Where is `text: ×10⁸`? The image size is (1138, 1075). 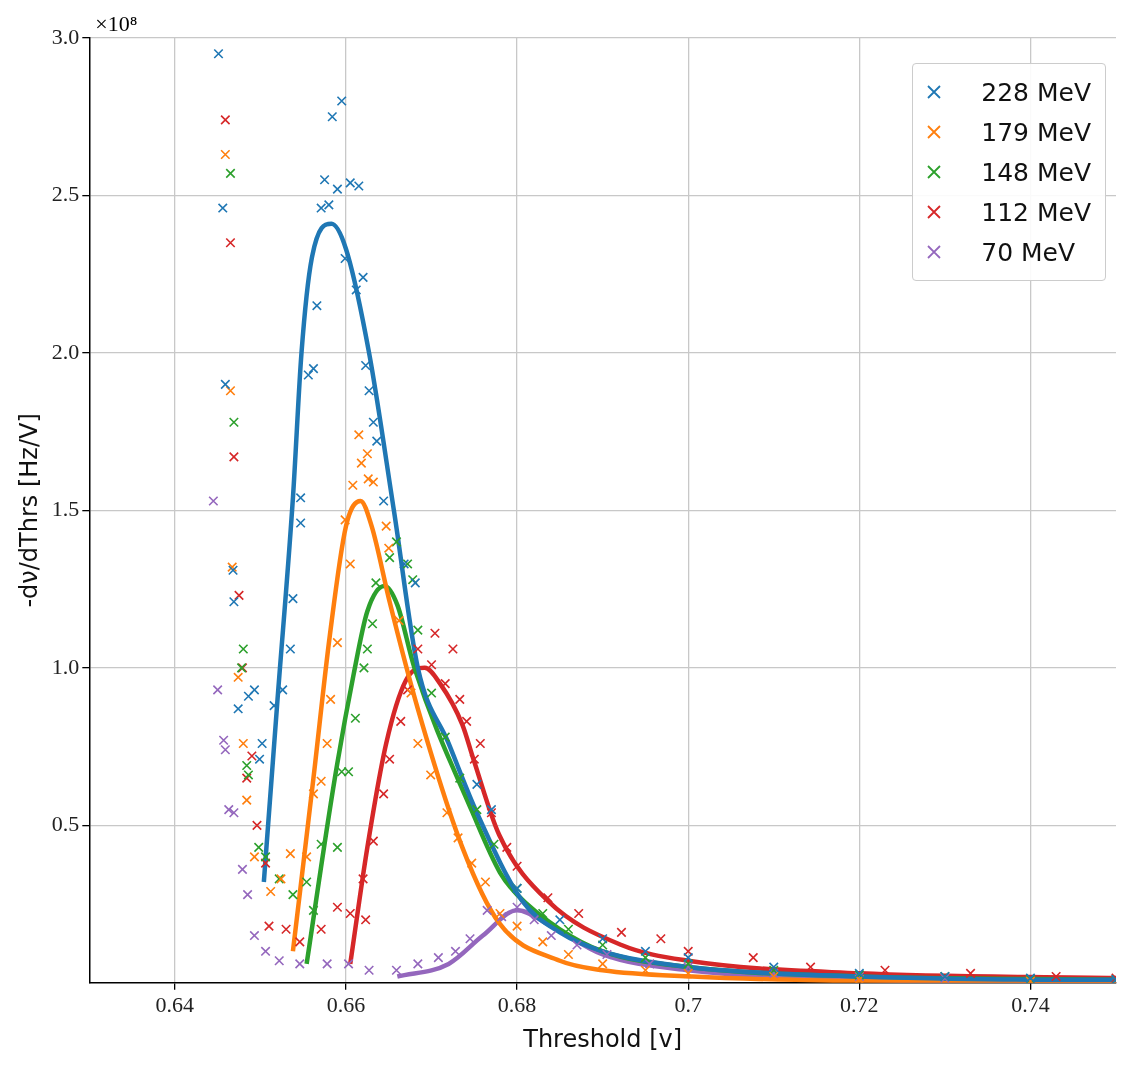
text: ×10⁸ is located at coordinates (116, 23).